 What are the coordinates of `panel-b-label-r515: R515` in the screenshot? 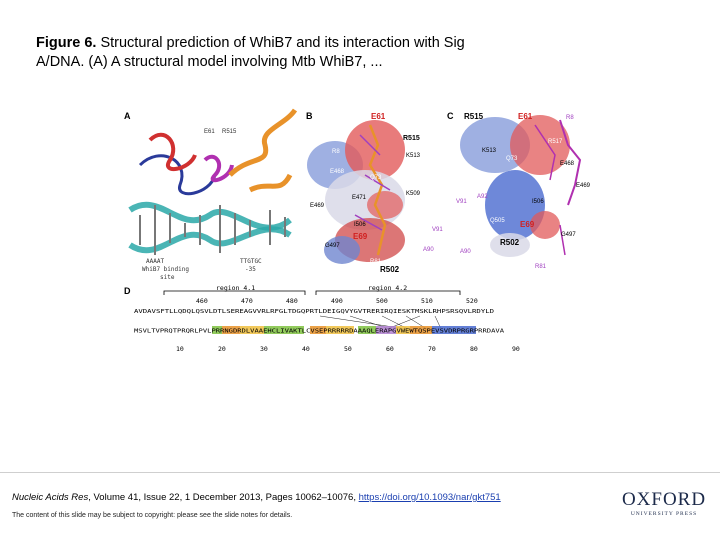 It's located at (411, 138).